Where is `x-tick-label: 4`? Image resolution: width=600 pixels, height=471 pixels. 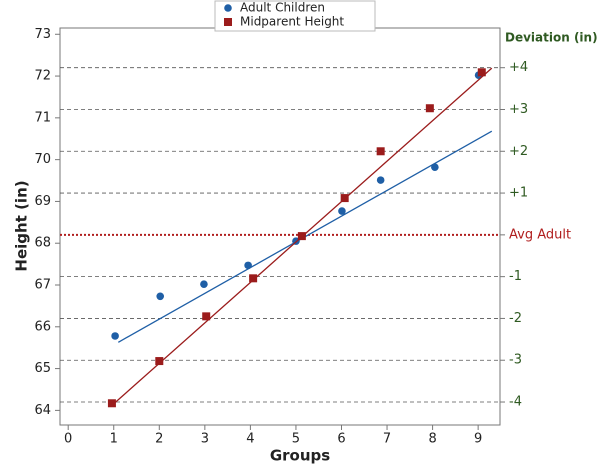 x-tick-label: 4 is located at coordinates (250, 439).